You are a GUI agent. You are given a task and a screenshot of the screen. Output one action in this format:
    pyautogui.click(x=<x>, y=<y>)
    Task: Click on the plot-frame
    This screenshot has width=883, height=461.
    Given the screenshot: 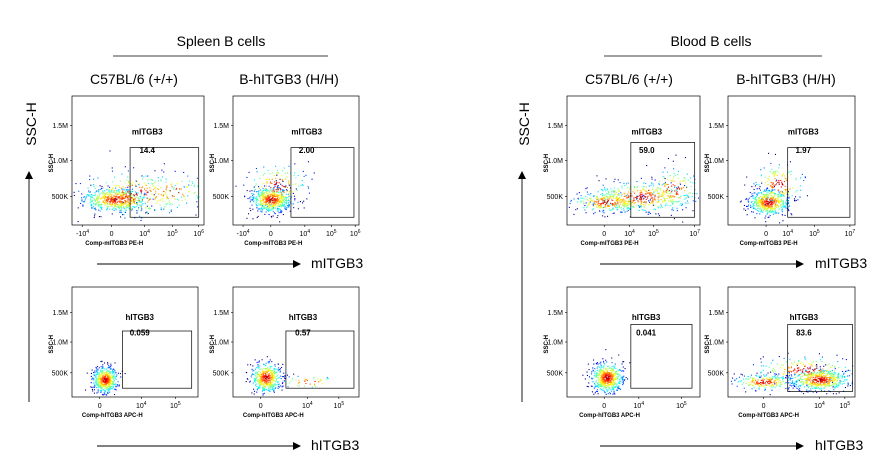 What is the action you would take?
    pyautogui.click(x=633, y=342)
    